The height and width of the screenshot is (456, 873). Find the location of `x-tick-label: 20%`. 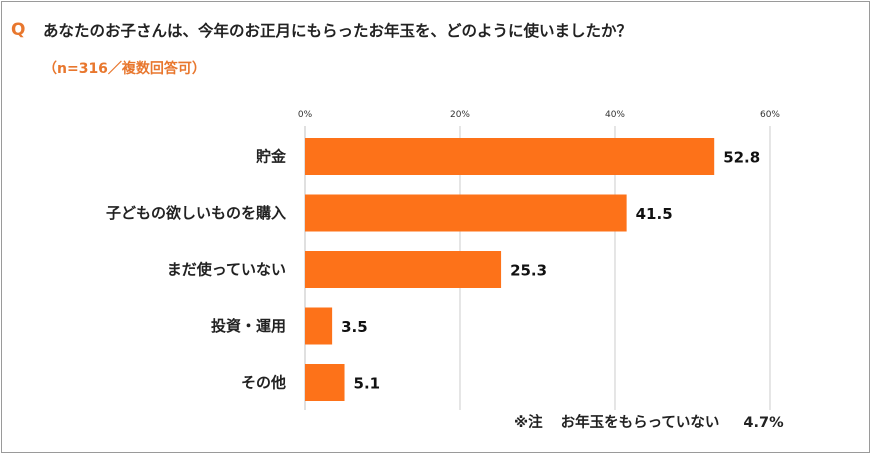

x-tick-label: 20% is located at coordinates (460, 115).